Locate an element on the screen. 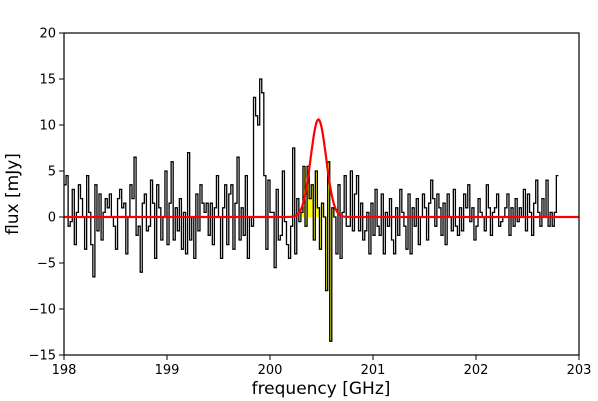 The width and height of the screenshot is (598, 401). y-tick-label: −10 is located at coordinates (42, 310).